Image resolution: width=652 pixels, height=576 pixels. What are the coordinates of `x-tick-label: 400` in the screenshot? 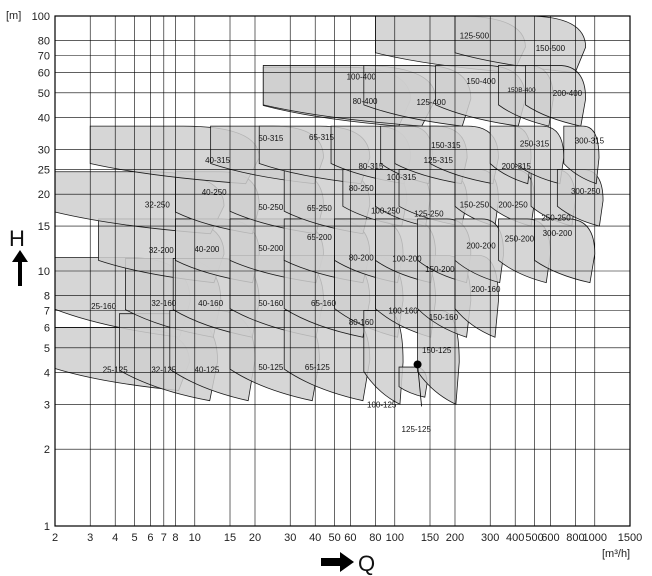 It's located at (515, 538).